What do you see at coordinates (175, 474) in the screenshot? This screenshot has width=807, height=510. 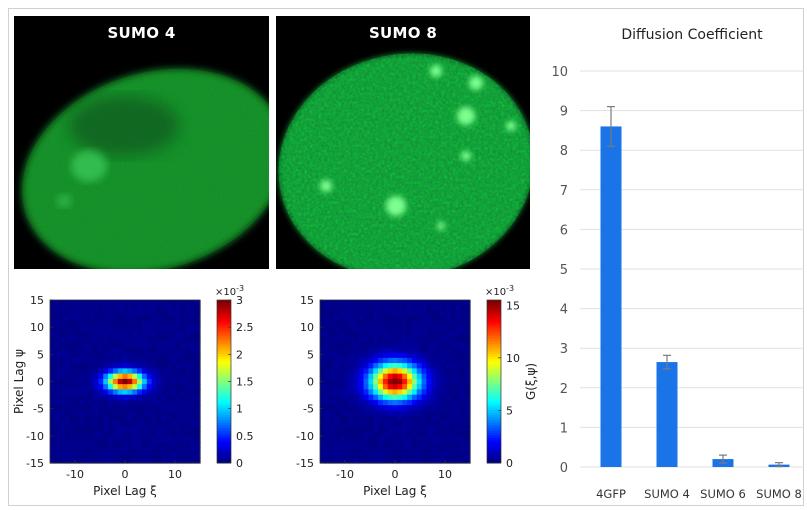 I see `x-tick-label: 10` at bounding box center [175, 474].